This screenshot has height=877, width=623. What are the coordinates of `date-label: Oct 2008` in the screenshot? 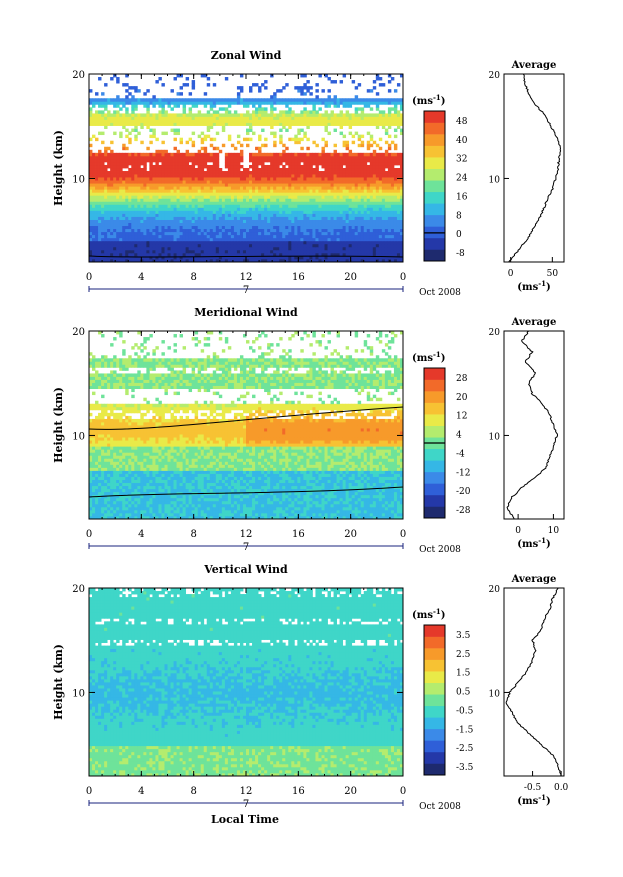 It's located at (440, 293).